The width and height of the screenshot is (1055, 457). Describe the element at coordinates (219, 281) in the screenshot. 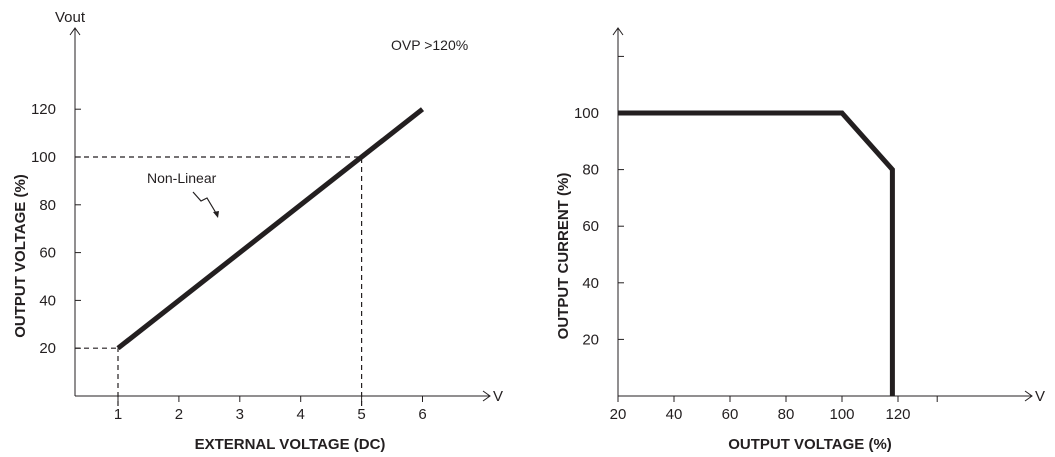

I see `left-reference-lines` at that location.